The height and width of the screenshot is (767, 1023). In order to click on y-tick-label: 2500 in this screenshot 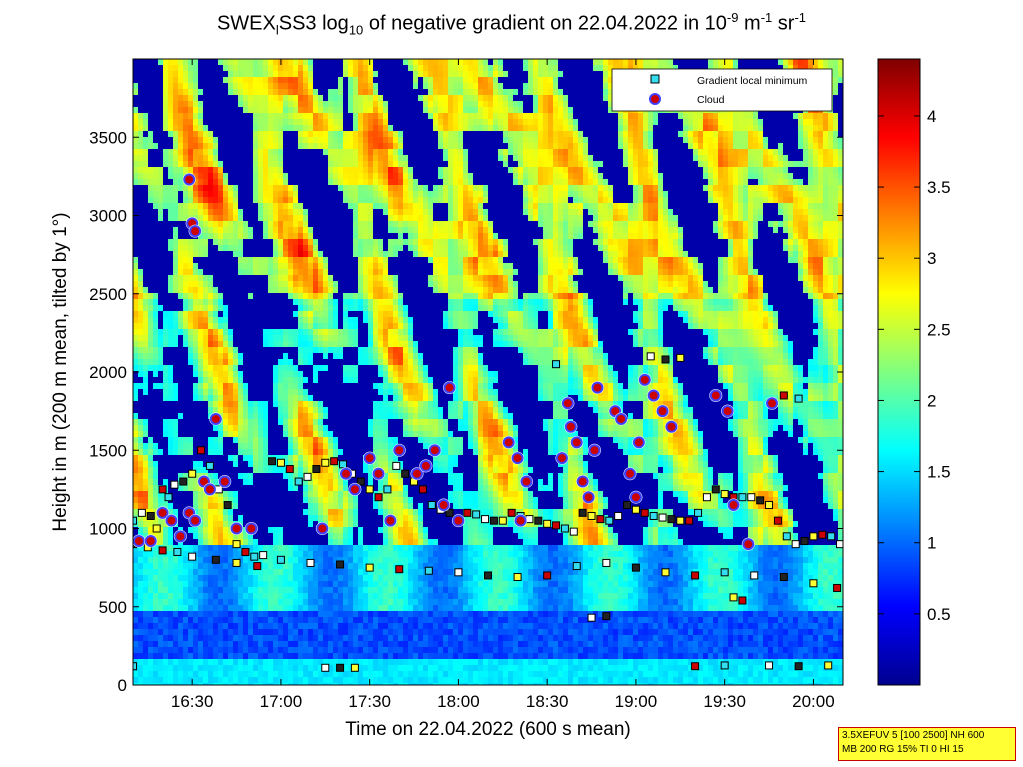, I will do `click(108, 294)`.